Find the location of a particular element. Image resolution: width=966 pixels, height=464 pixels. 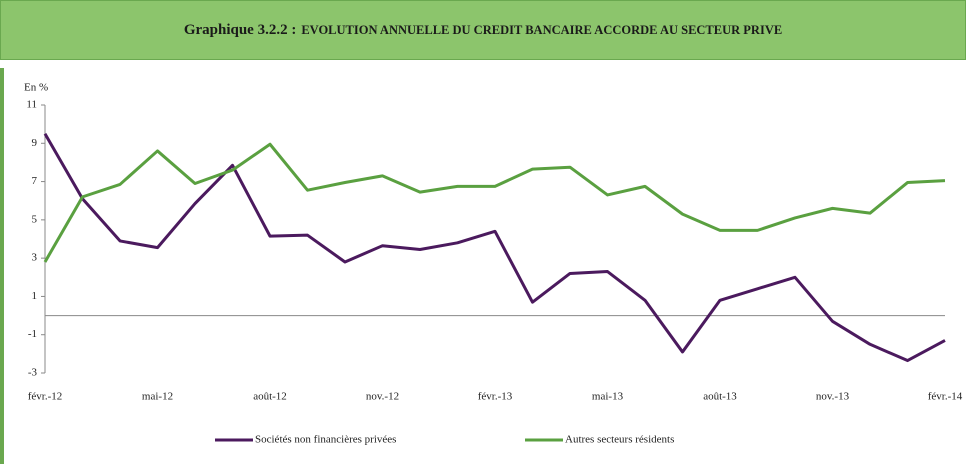

x-tick-label: févr.-14 is located at coordinates (945, 397).